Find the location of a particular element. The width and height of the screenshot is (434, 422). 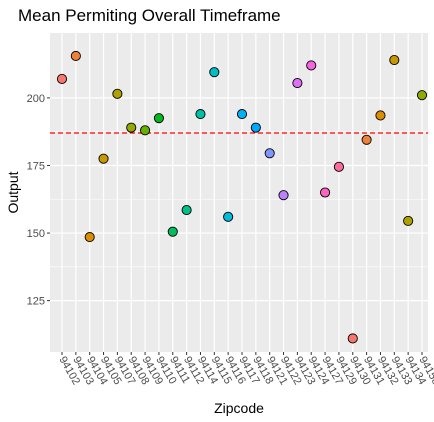

y-axis-ticks: 125 150 175 200 is located at coordinates (38, 200).